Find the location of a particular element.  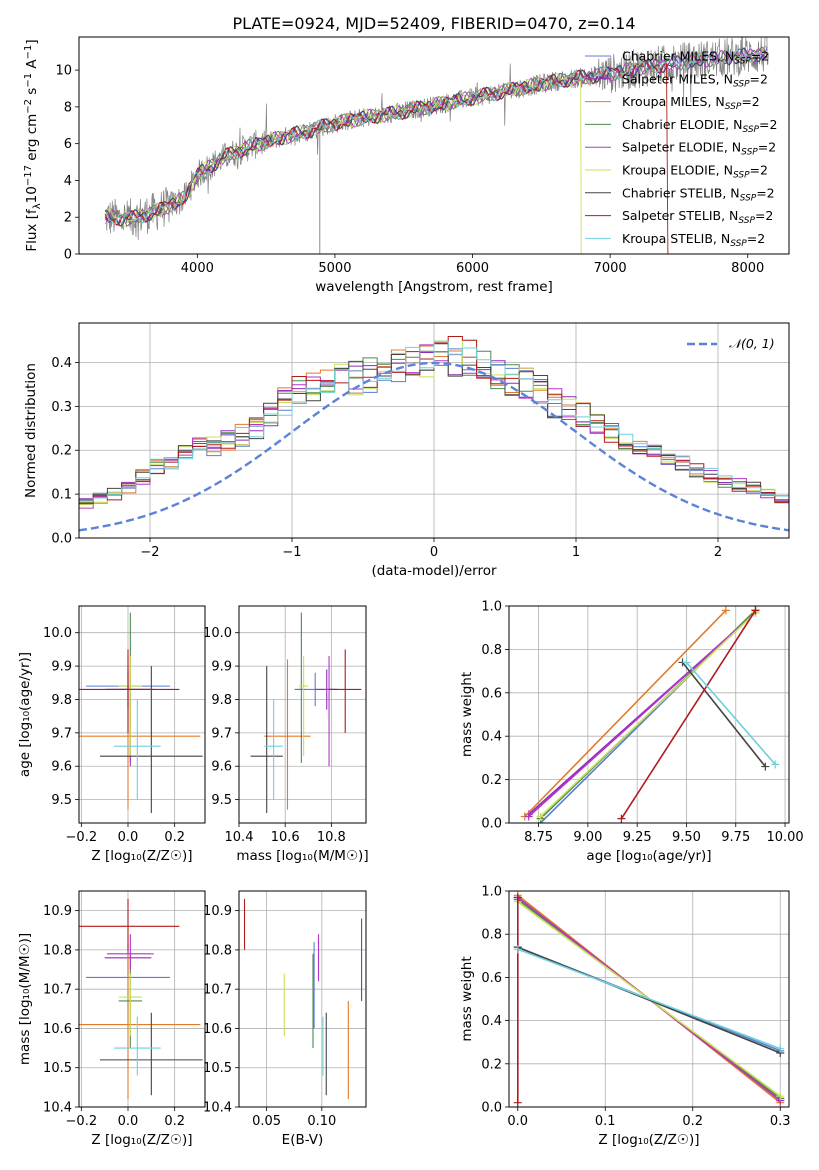

legend-entry: Chabrier ELODIE, NSSP=2 is located at coordinates (699, 126).